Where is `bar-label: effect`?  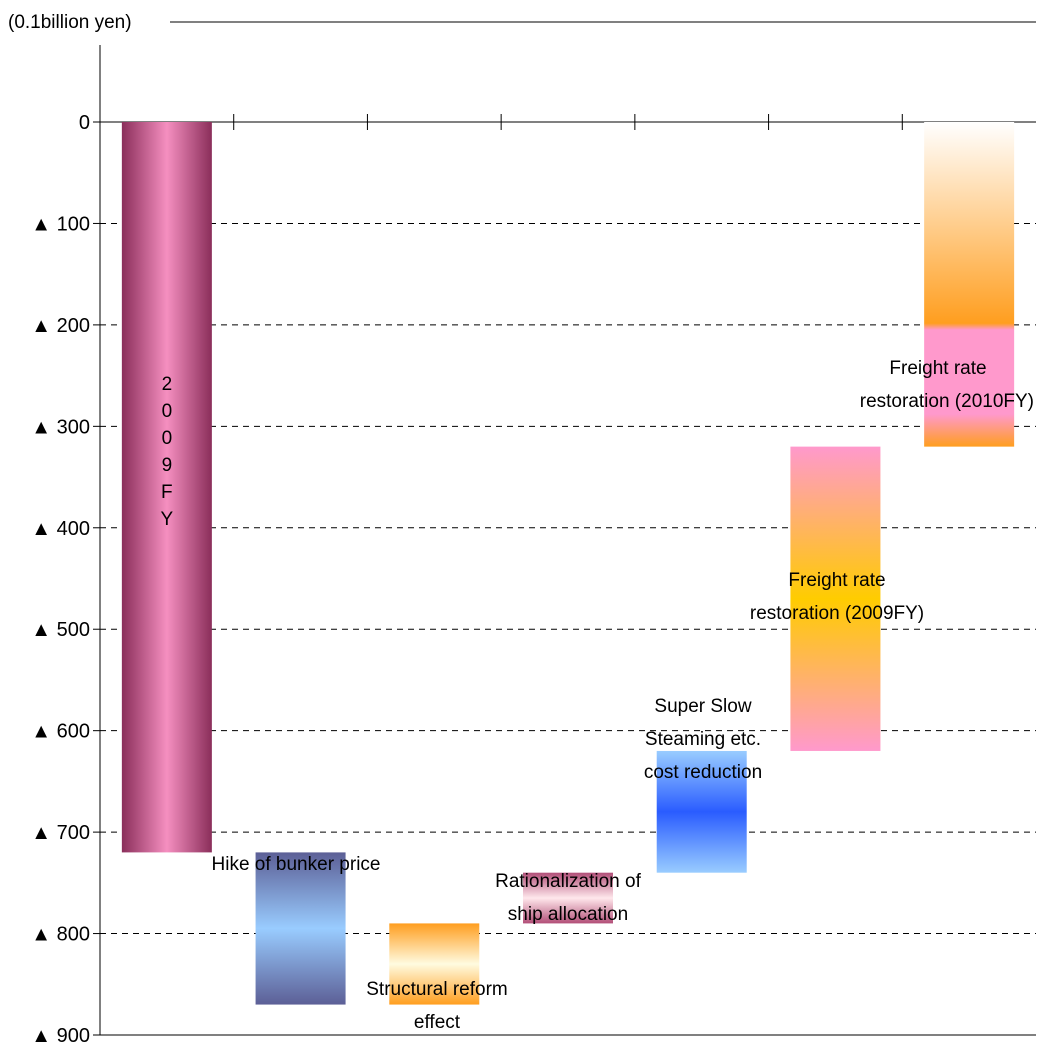 bar-label: effect is located at coordinates (437, 1022).